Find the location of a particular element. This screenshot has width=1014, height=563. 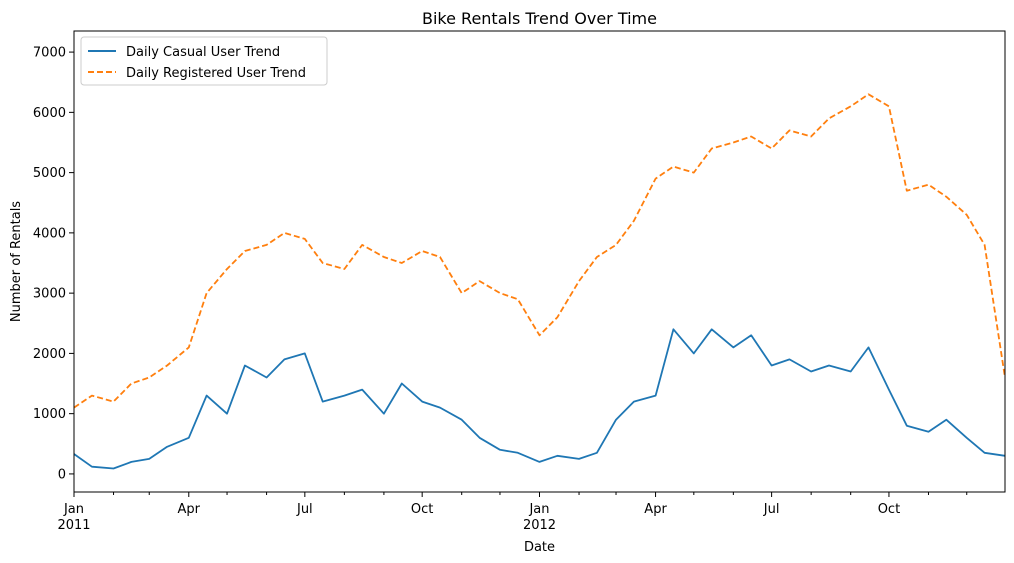

y-tick-label: 4000 is located at coordinates (49, 233).